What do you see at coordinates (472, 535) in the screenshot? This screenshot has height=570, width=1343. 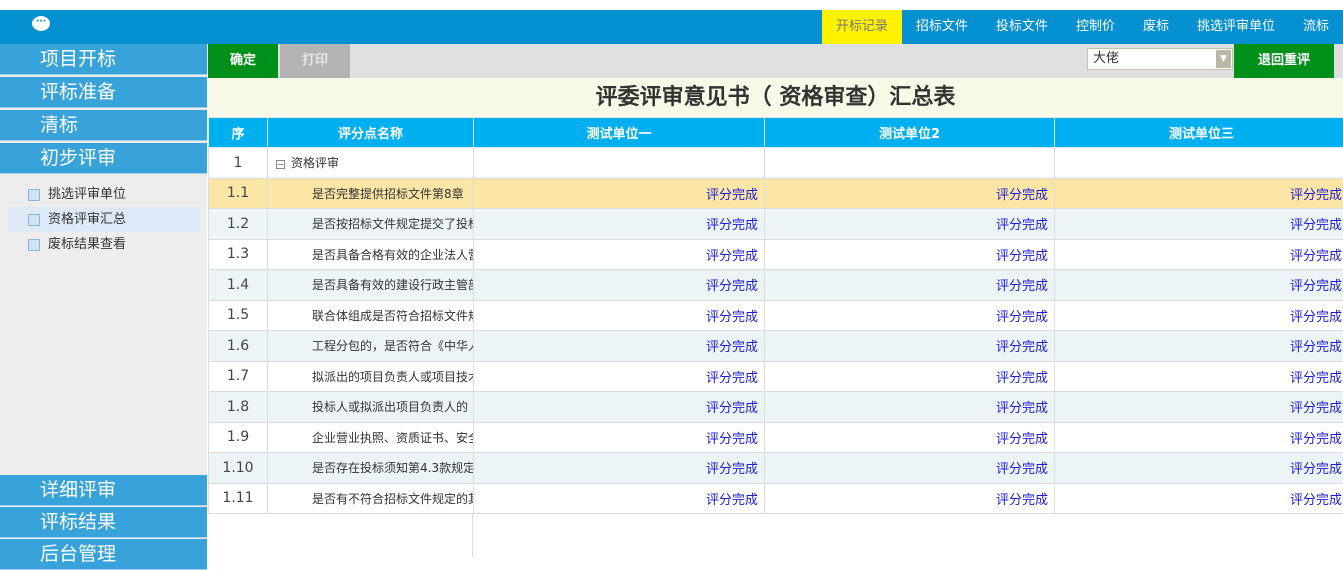 I see `column-divider` at bounding box center [472, 535].